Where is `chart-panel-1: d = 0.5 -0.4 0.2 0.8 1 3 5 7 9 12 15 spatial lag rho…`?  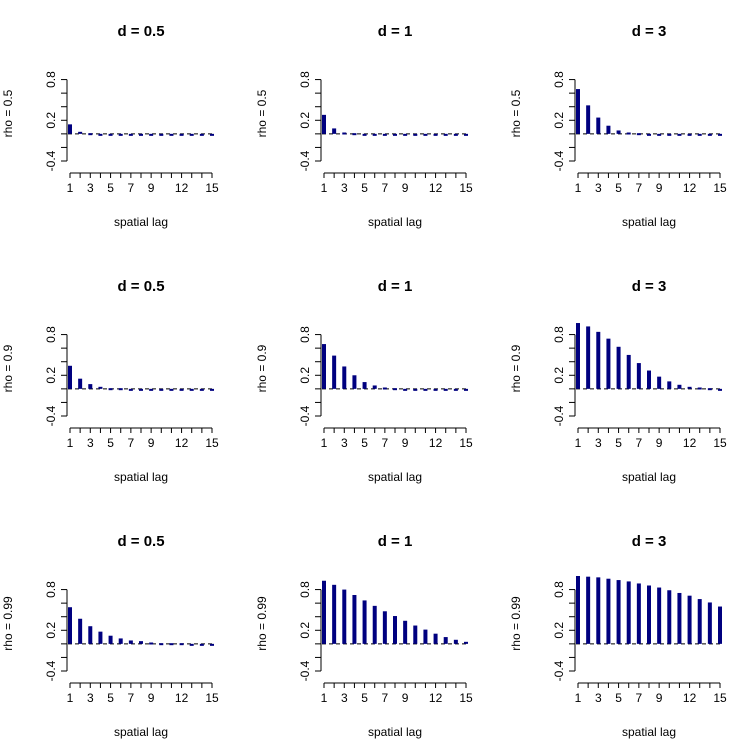
chart-panel-1: d = 0.5 -0.4 0.2 0.8 1 3 5 7 9 12 15 spatial lag rho… is located at coordinates (110, 126).